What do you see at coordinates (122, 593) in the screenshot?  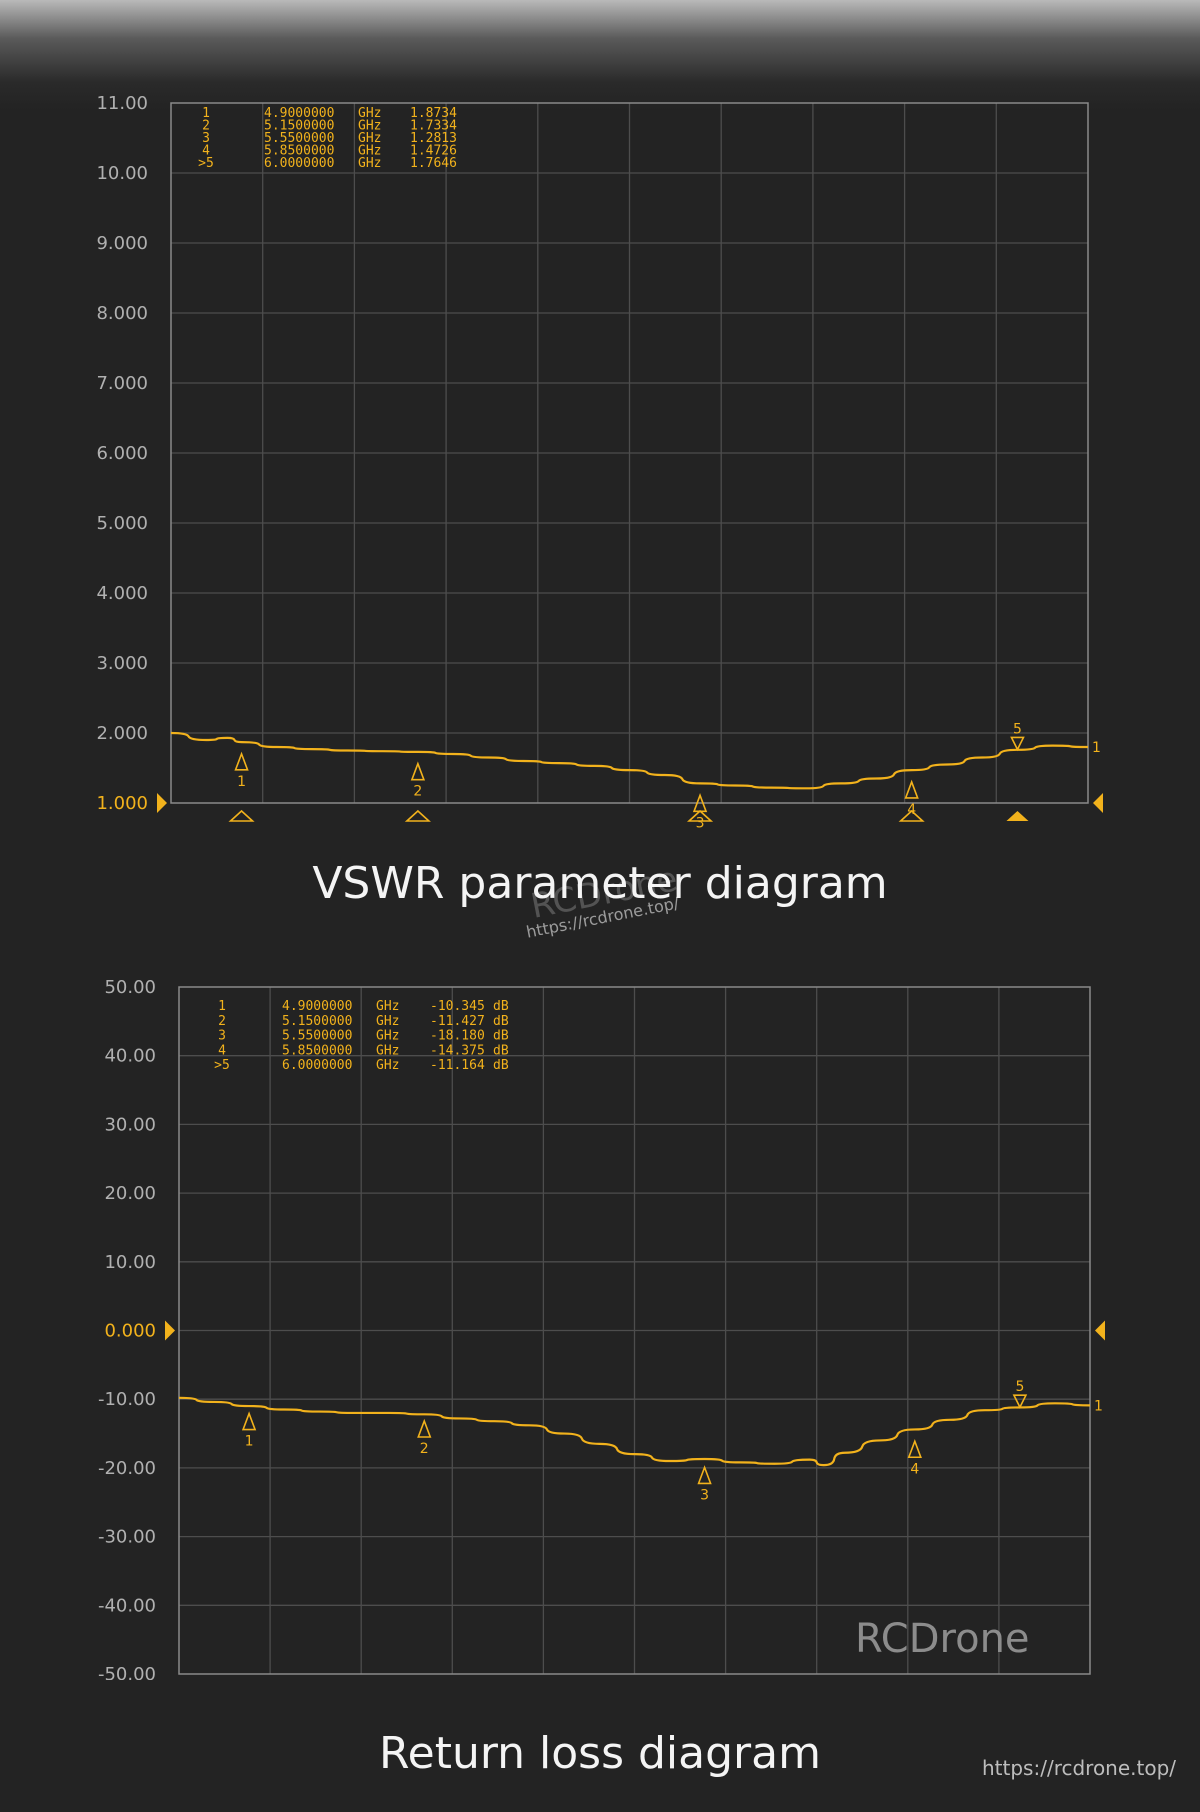 I see `y-tick-label: 4.000` at bounding box center [122, 593].